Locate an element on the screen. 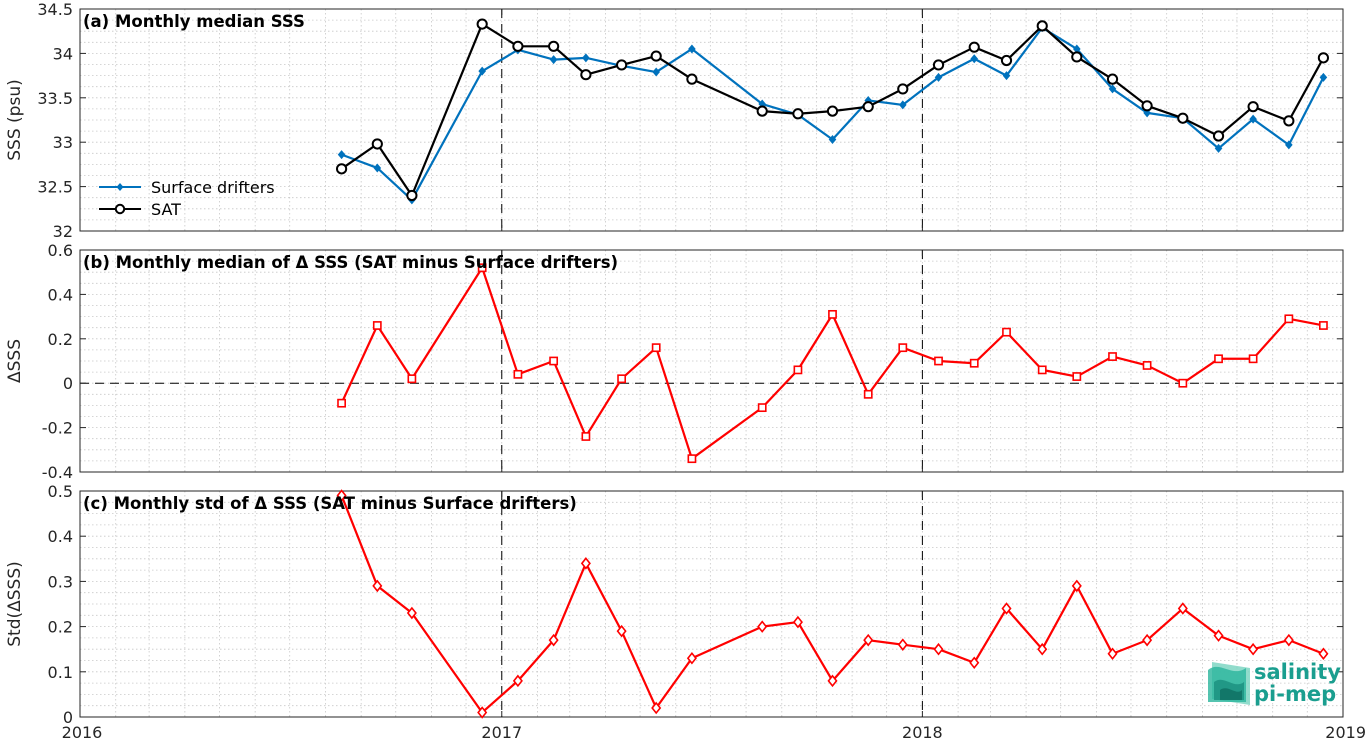 This screenshot has height=745, width=1368. y-tick-label: 0.6 is located at coordinates (60, 250).